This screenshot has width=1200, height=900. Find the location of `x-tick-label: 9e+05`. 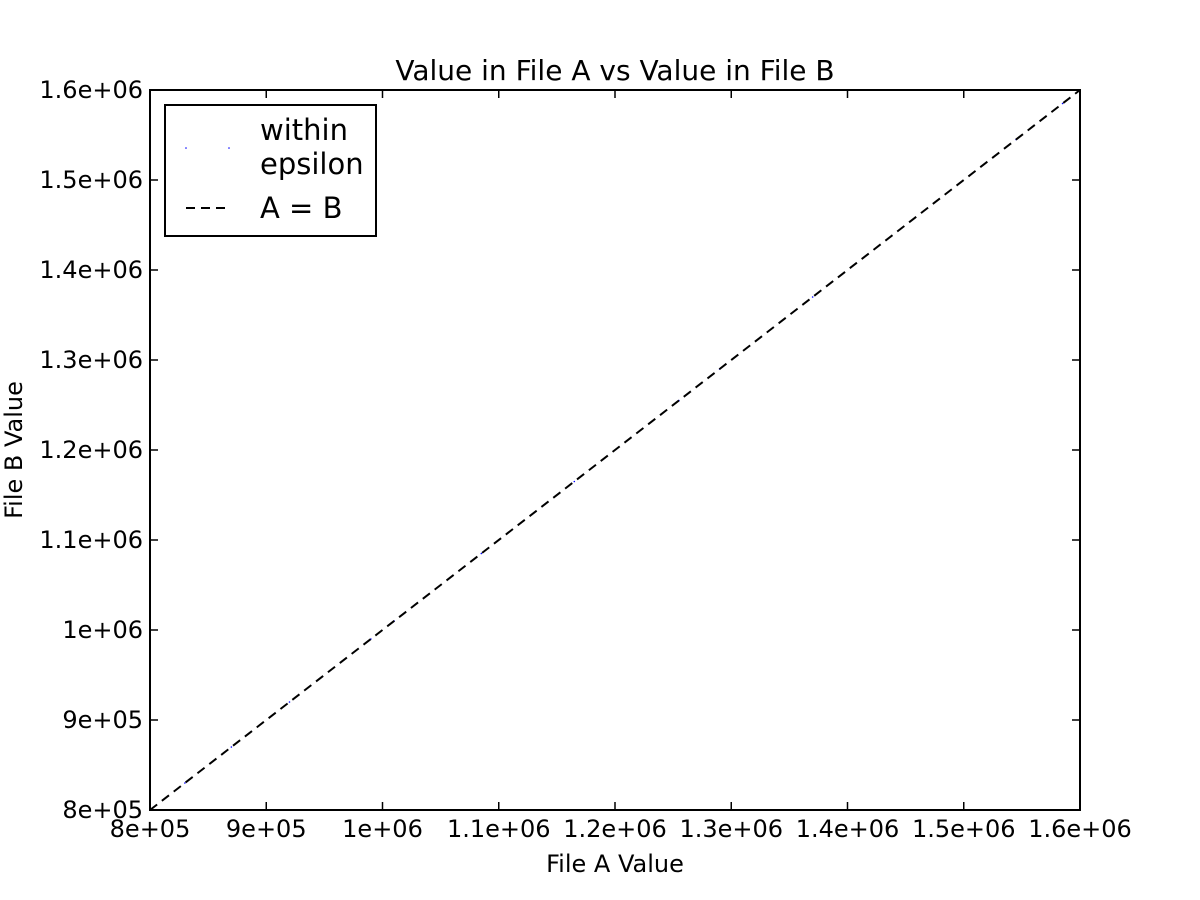

x-tick-label: 9e+05 is located at coordinates (266, 829).